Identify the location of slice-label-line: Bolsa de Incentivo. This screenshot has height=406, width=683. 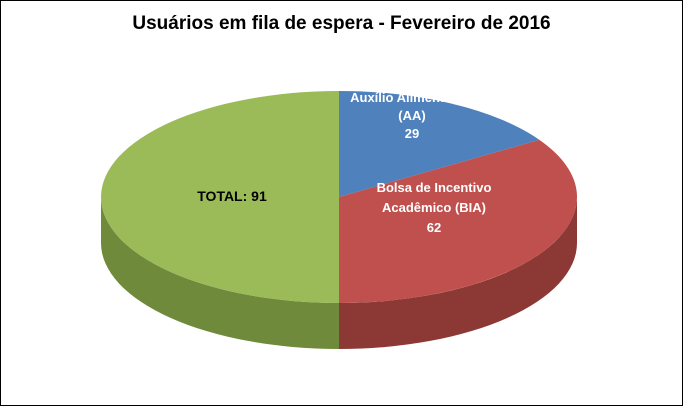
(434, 187).